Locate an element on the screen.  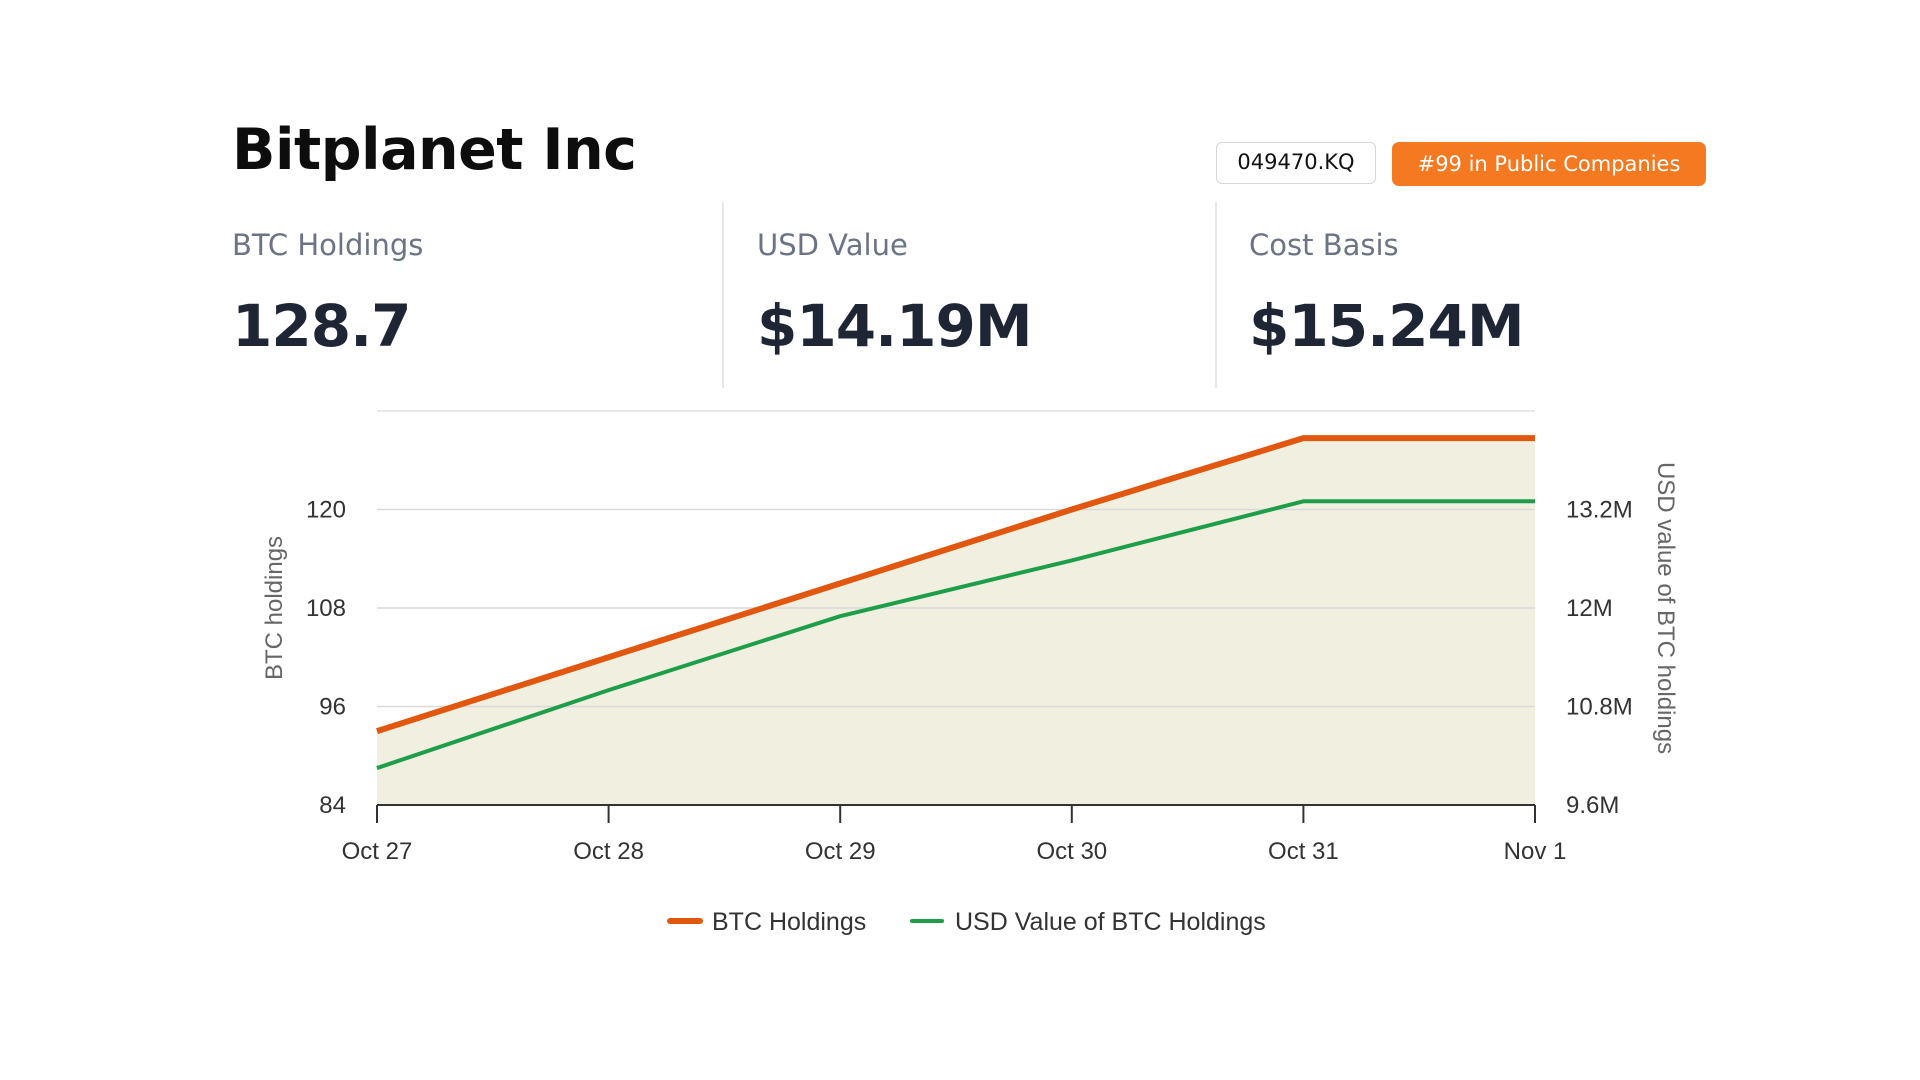
right-tick-label: 9.6M is located at coordinates (1592, 805).